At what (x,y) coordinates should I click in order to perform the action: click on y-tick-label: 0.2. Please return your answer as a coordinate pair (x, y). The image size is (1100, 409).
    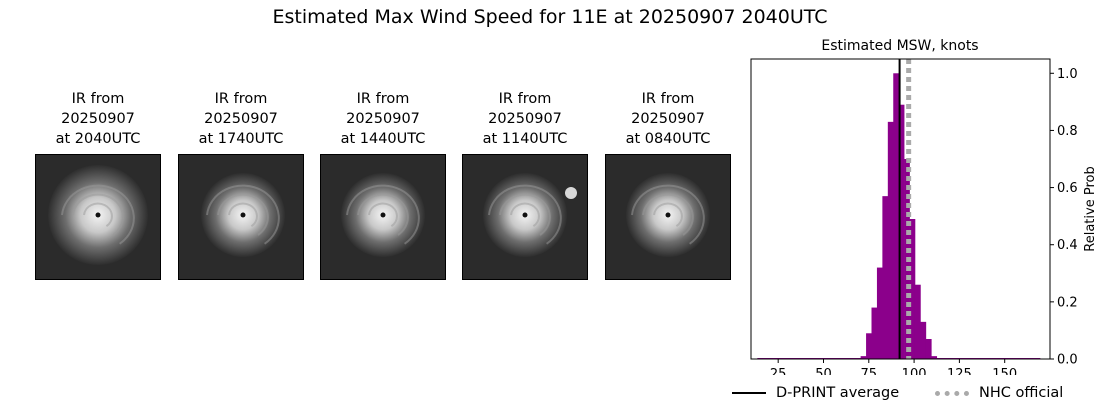
    Looking at the image, I should click on (1067, 302).